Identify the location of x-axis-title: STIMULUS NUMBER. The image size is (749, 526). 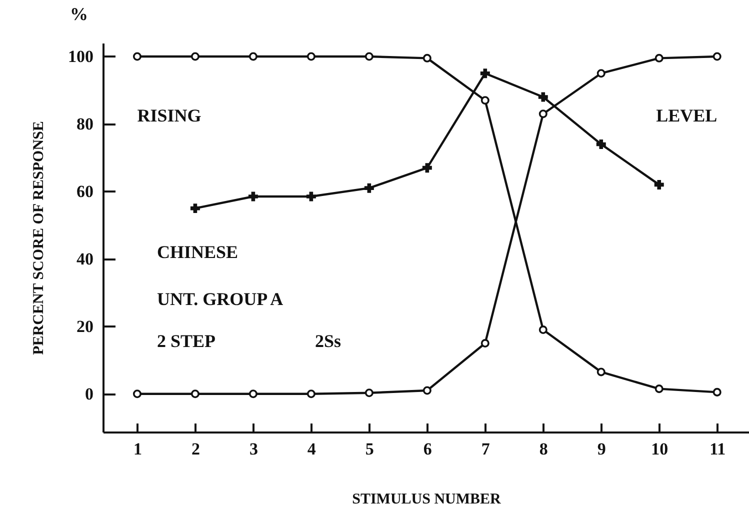
(427, 500).